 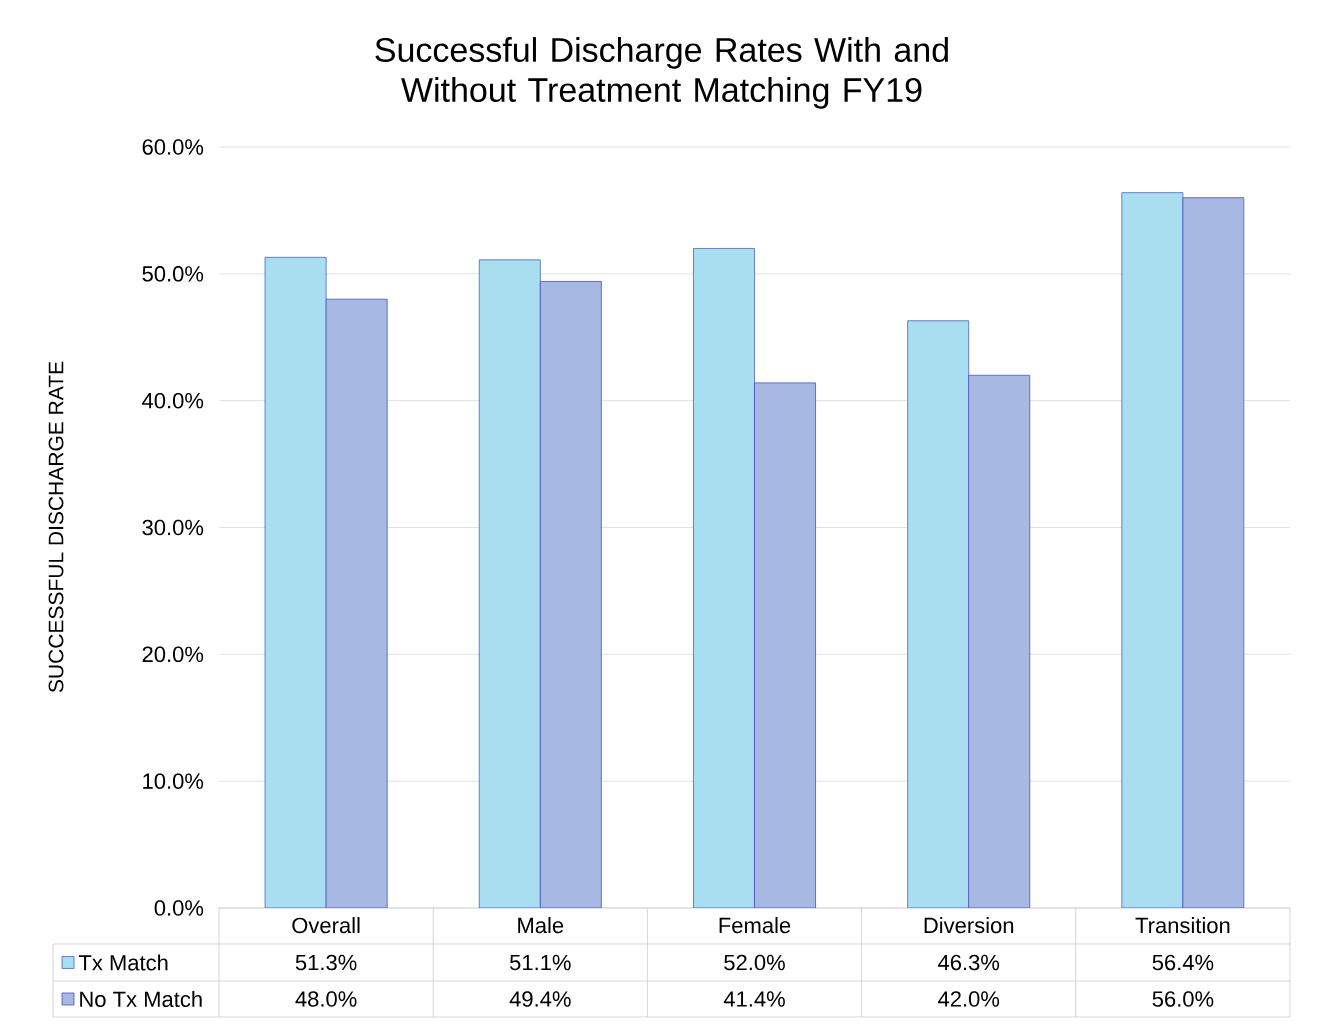 What do you see at coordinates (540, 999) in the screenshot?
I see `data-label: 49.4%` at bounding box center [540, 999].